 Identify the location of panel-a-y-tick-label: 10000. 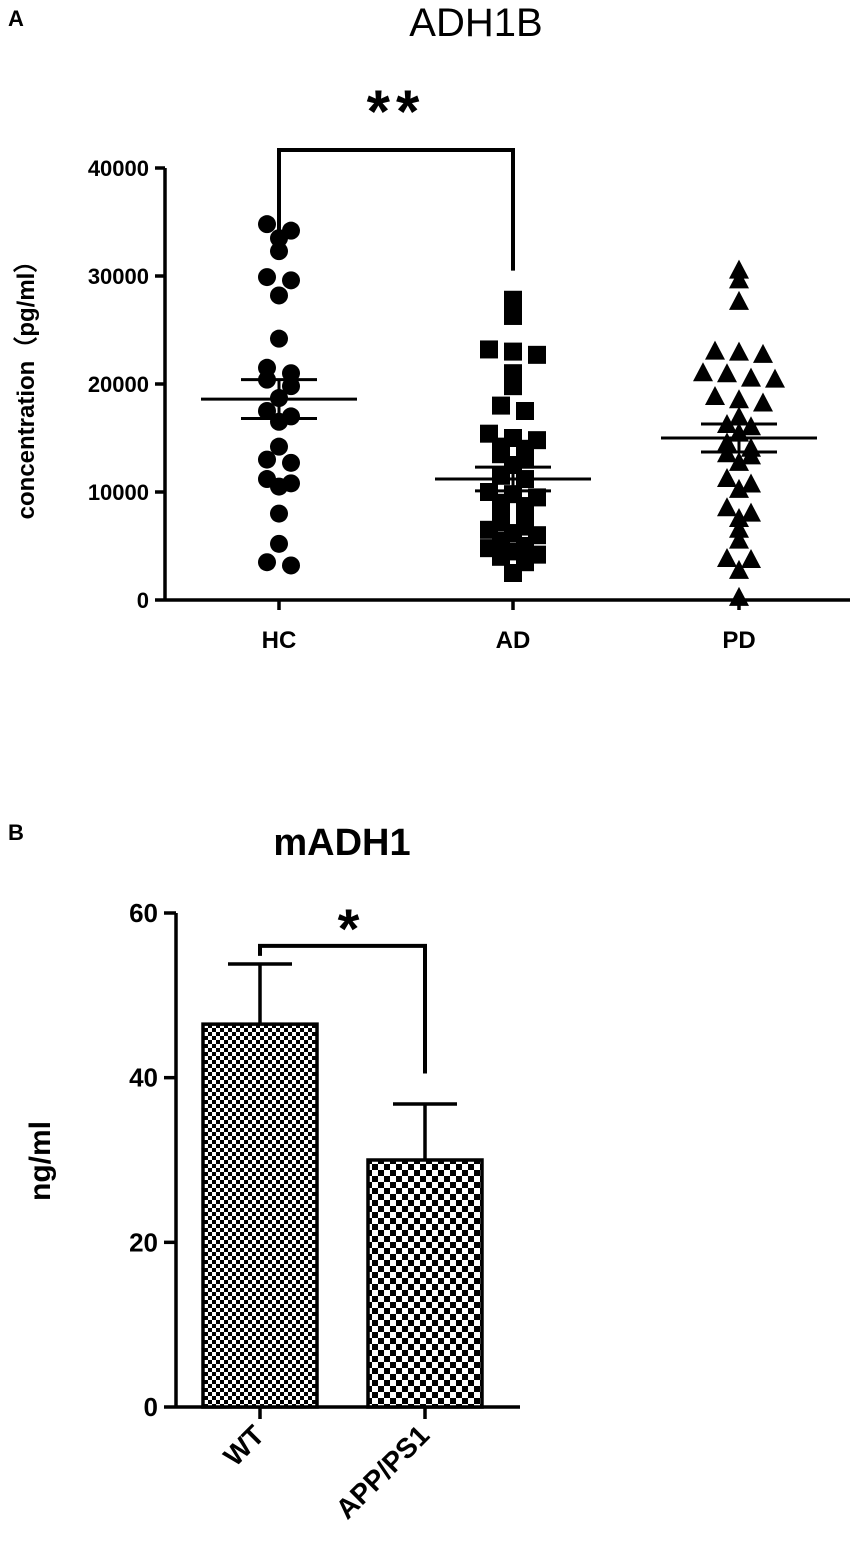
(118, 492).